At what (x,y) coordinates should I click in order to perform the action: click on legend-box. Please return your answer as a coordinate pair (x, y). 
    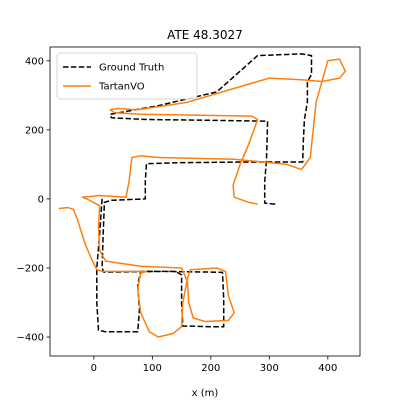
    Looking at the image, I should click on (127, 76).